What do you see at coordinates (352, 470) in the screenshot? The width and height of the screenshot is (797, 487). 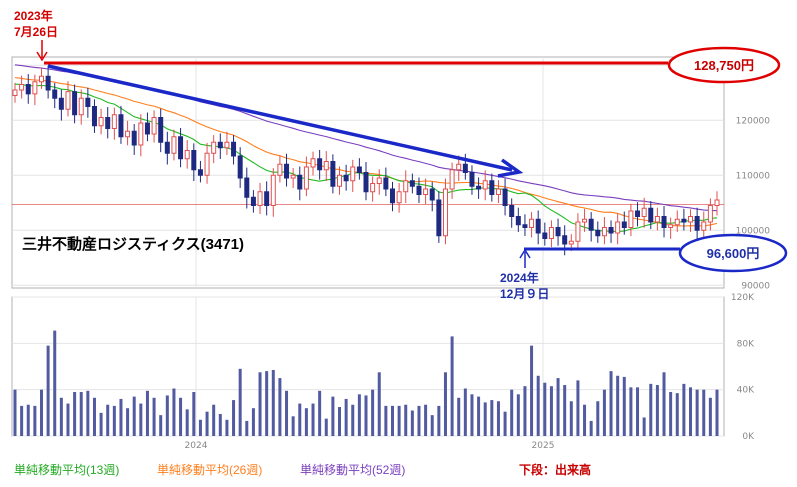 I see `legend-ma52: 単純移動平均(52週)` at bounding box center [352, 470].